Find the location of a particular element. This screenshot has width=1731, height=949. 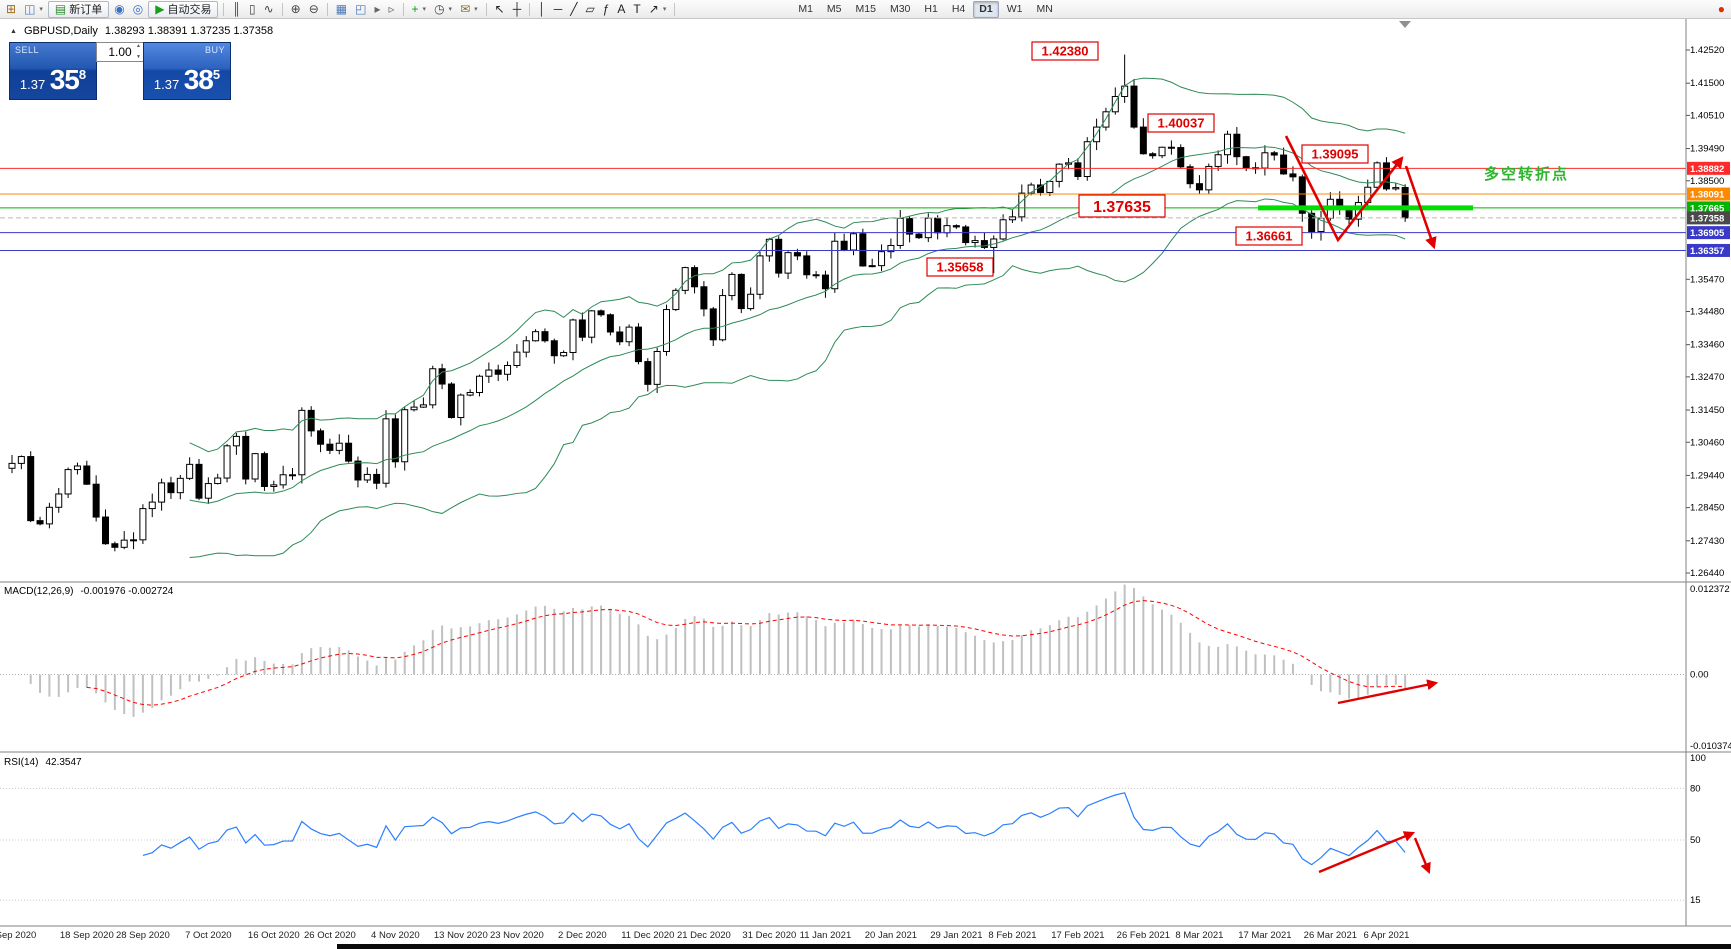

fibonacci-button: ƒ is located at coordinates (606, 9).